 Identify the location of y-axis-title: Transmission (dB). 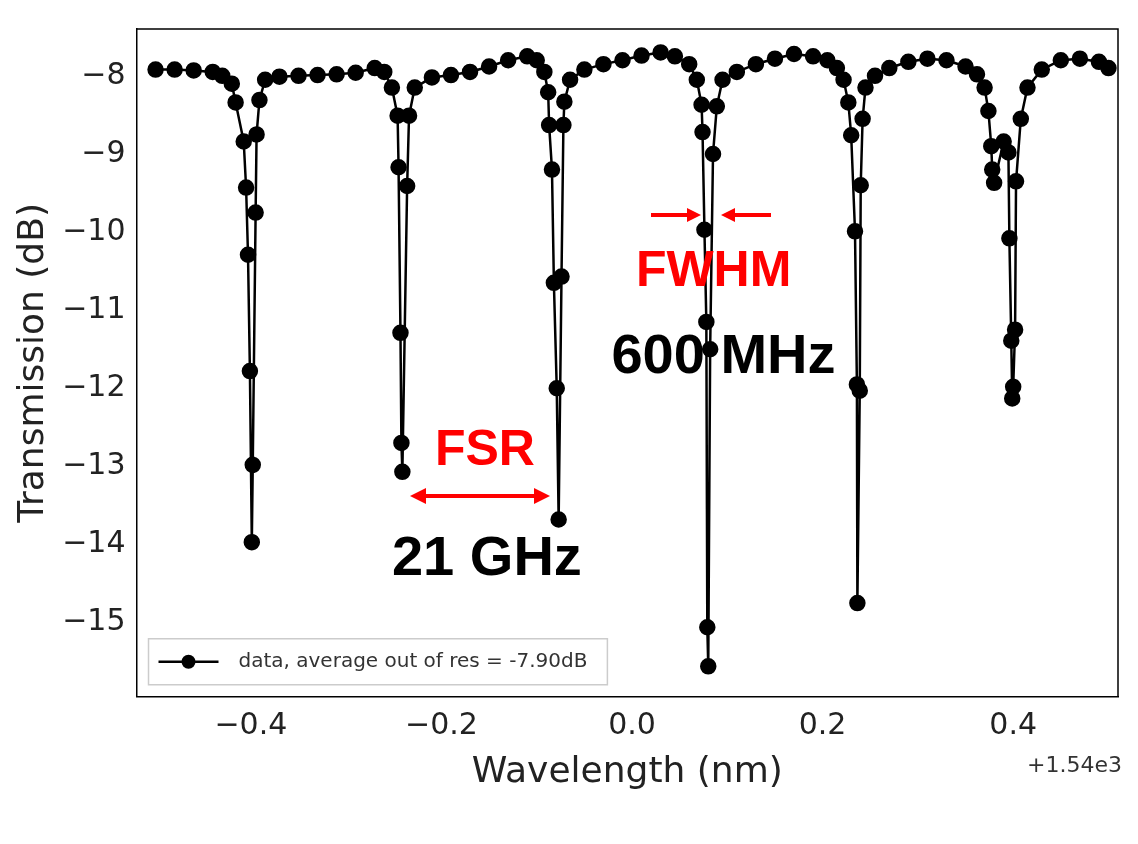
(30, 363).